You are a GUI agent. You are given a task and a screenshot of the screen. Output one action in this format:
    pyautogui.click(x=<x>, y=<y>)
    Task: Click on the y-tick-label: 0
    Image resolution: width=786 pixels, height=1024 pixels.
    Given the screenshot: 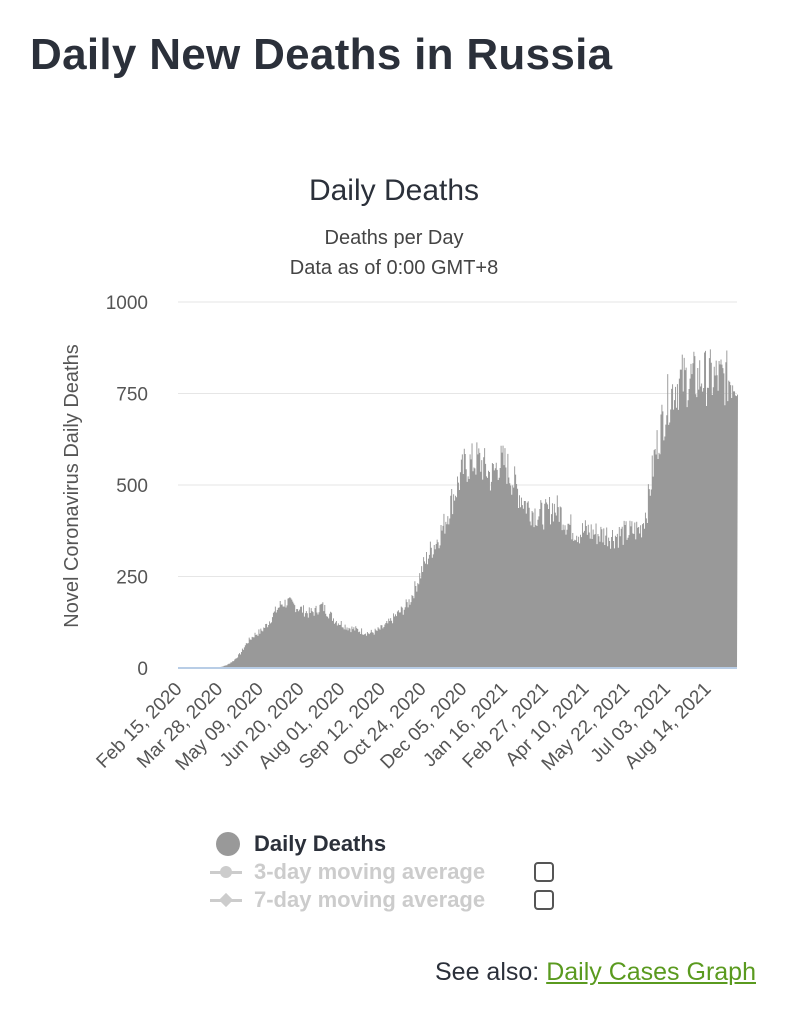 What is the action you would take?
    pyautogui.click(x=142, y=669)
    